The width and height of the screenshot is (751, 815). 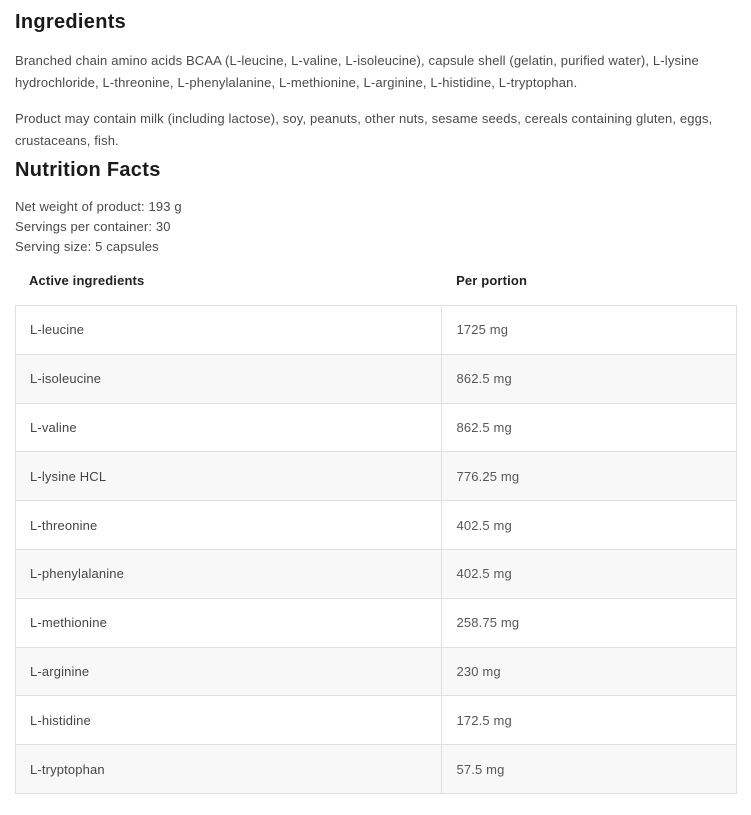 I want to click on ingredient-name-cell: L-arginine, so click(x=228, y=671).